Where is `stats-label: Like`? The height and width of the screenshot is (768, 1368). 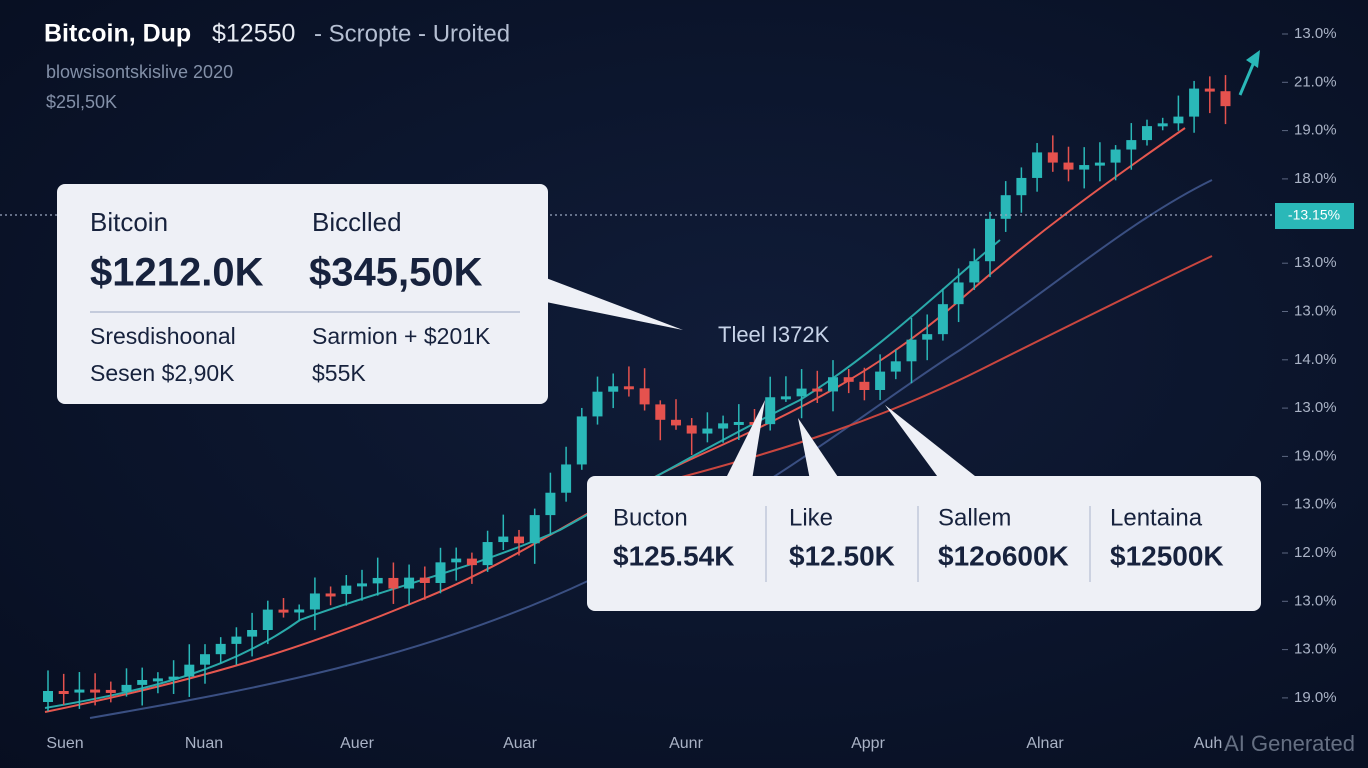 stats-label: Like is located at coordinates (811, 517).